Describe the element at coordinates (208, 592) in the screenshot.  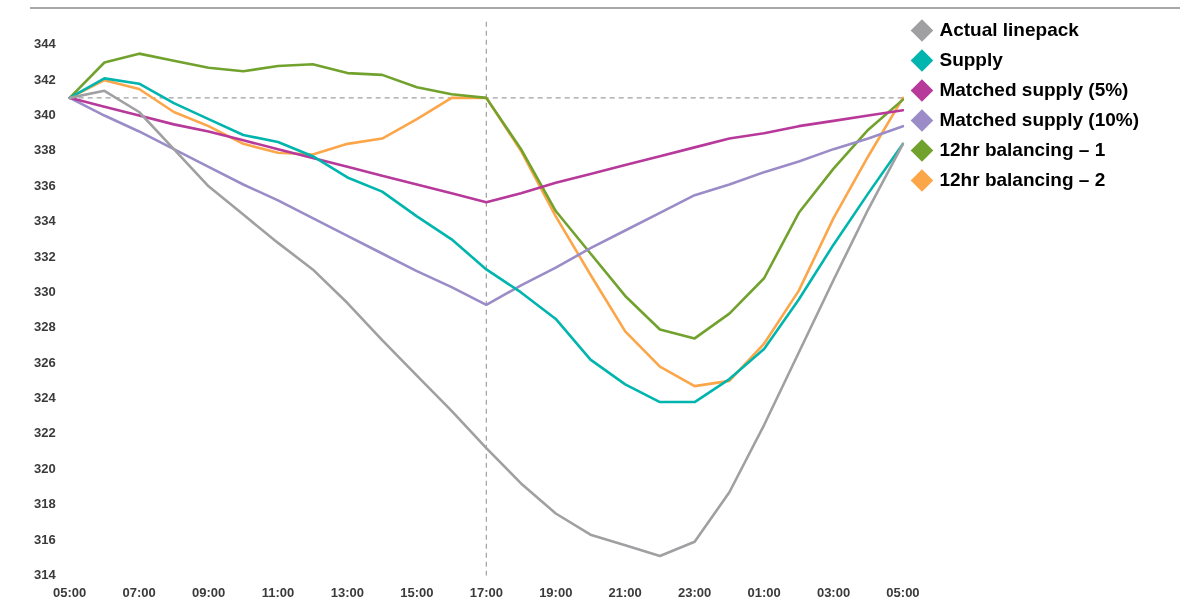
I see `x-tick-label: 09:00` at that location.